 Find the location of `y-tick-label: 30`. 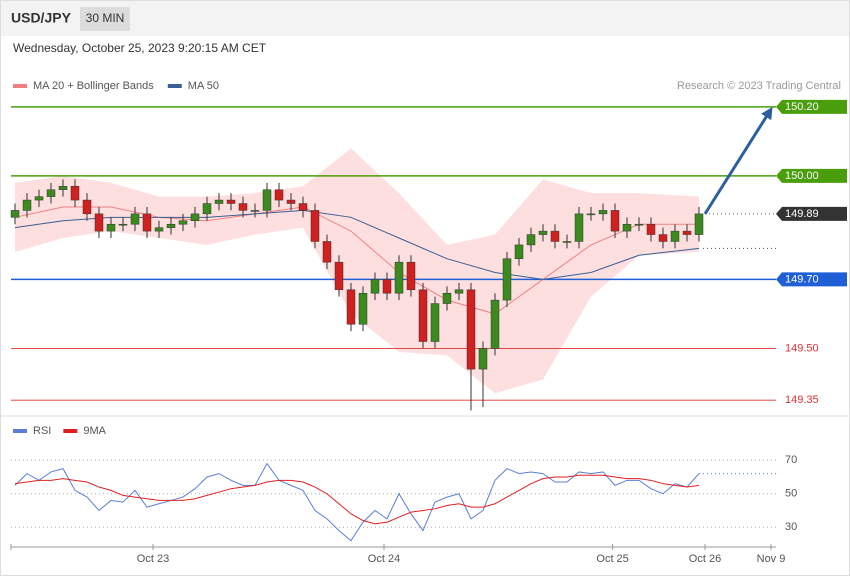

y-tick-label: 30 is located at coordinates (791, 527).